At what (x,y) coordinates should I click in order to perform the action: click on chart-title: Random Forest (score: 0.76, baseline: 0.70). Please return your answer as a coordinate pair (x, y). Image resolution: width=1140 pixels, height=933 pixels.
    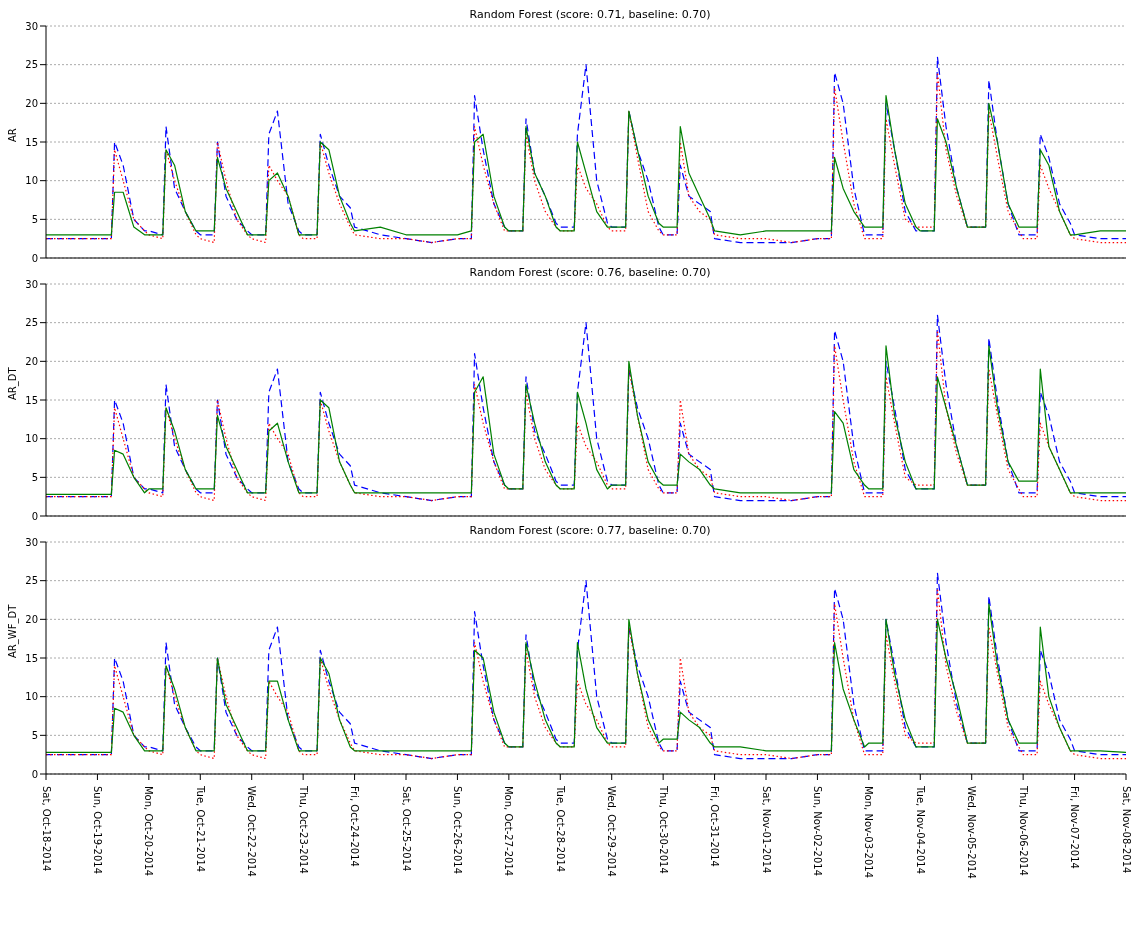
    Looking at the image, I should click on (590, 273).